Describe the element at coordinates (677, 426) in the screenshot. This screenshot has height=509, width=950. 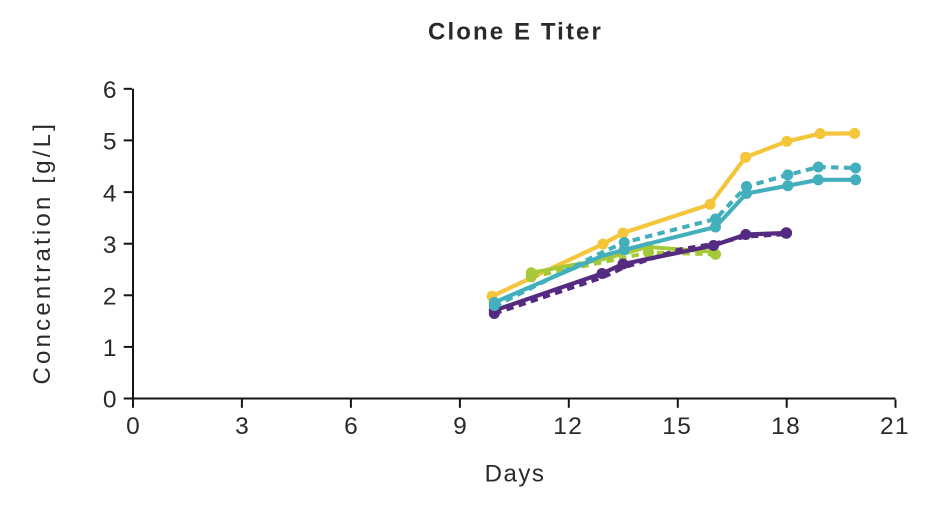
I see `svg-text: 15` at that location.